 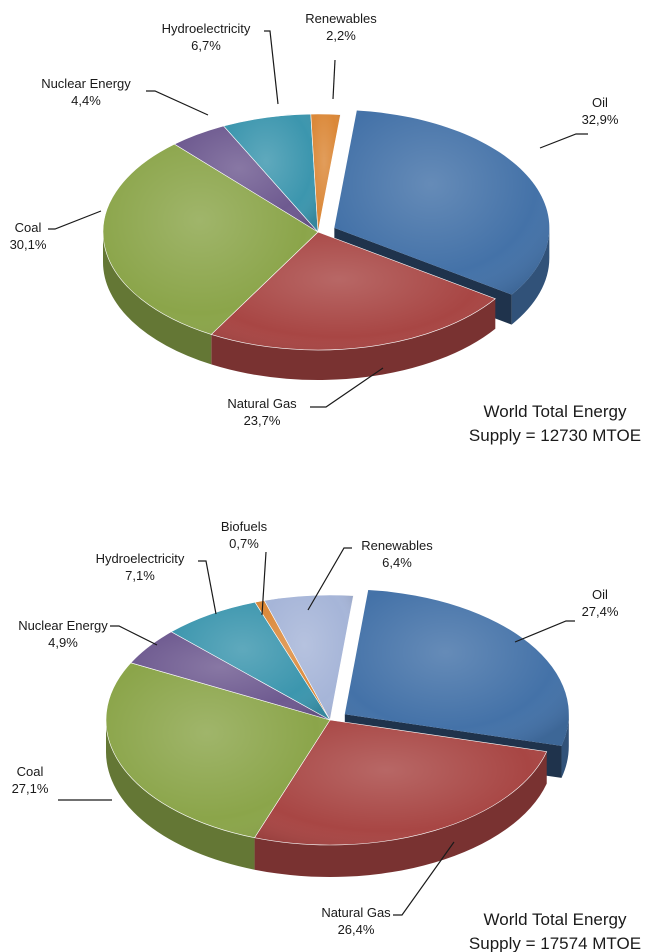 I want to click on pie-0-label-pct-4: 6,7%, so click(x=206, y=45).